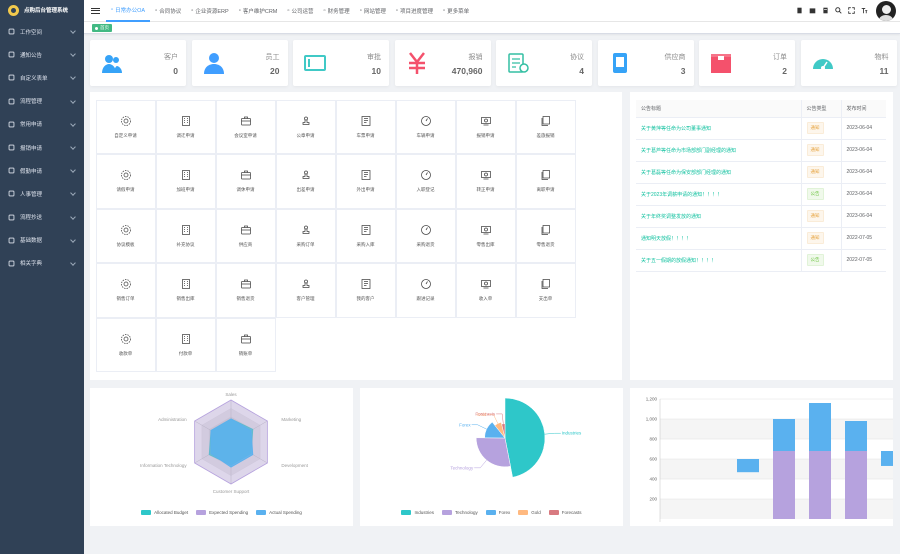 Image resolution: width=900 pixels, height=554 pixels. What do you see at coordinates (851, 10) in the screenshot?
I see `fullscreen-icon` at bounding box center [851, 10].